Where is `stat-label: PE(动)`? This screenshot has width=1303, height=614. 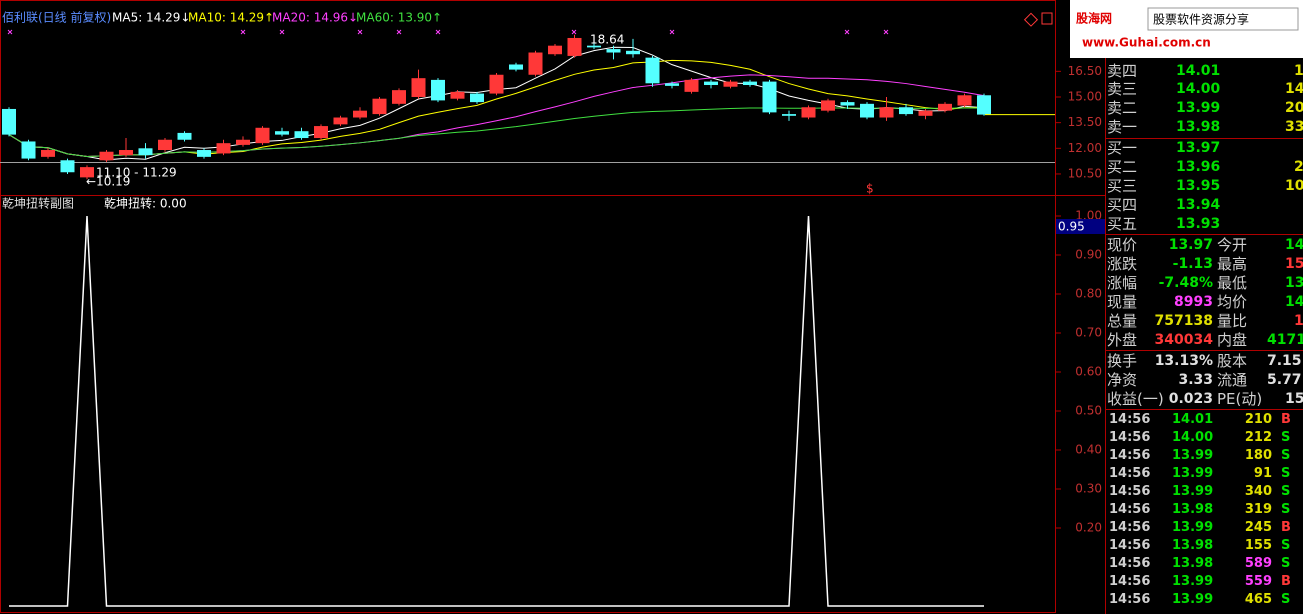
stat-label: PE(动) is located at coordinates (1240, 399).